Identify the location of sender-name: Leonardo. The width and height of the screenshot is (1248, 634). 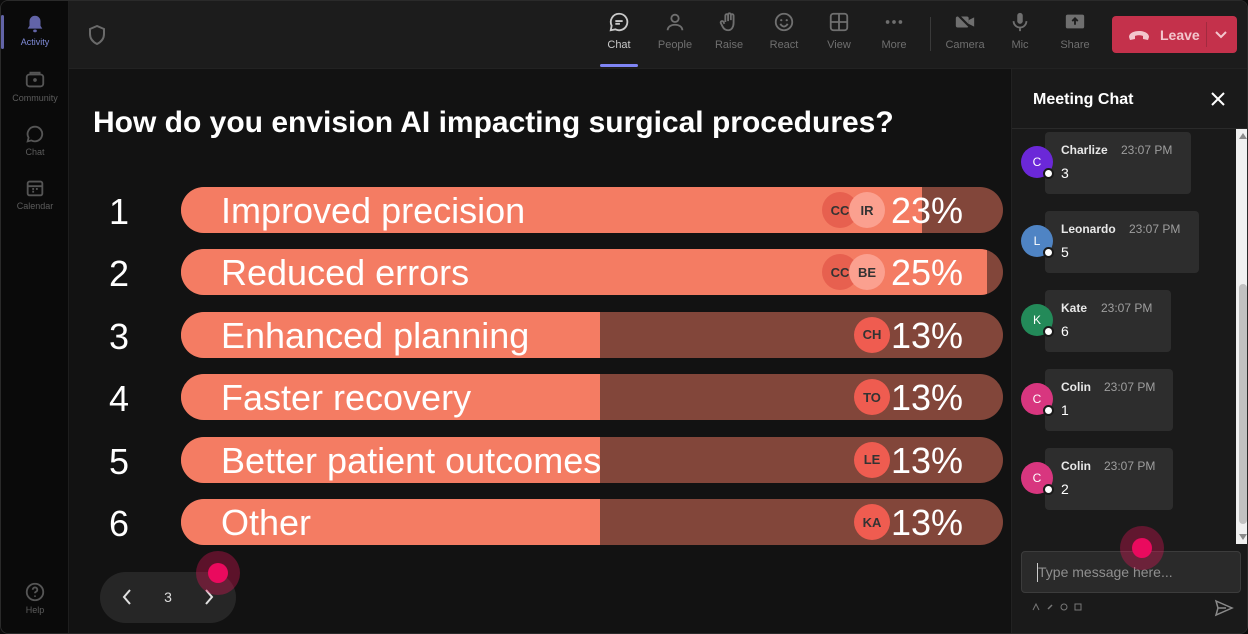
(1088, 229).